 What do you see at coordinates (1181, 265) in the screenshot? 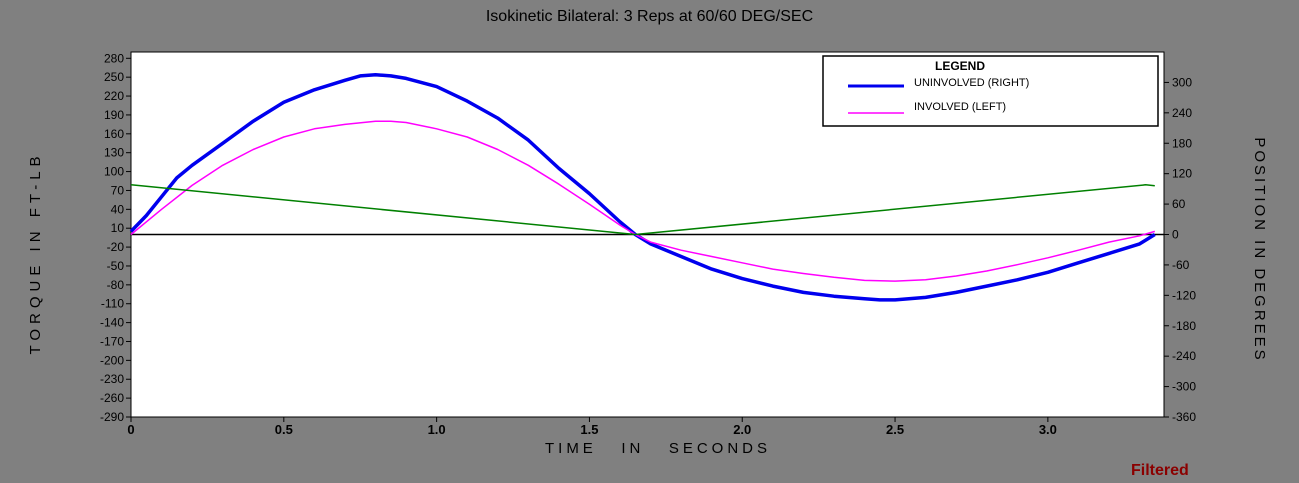
I see `y-right-tick-label: -60` at bounding box center [1181, 265].